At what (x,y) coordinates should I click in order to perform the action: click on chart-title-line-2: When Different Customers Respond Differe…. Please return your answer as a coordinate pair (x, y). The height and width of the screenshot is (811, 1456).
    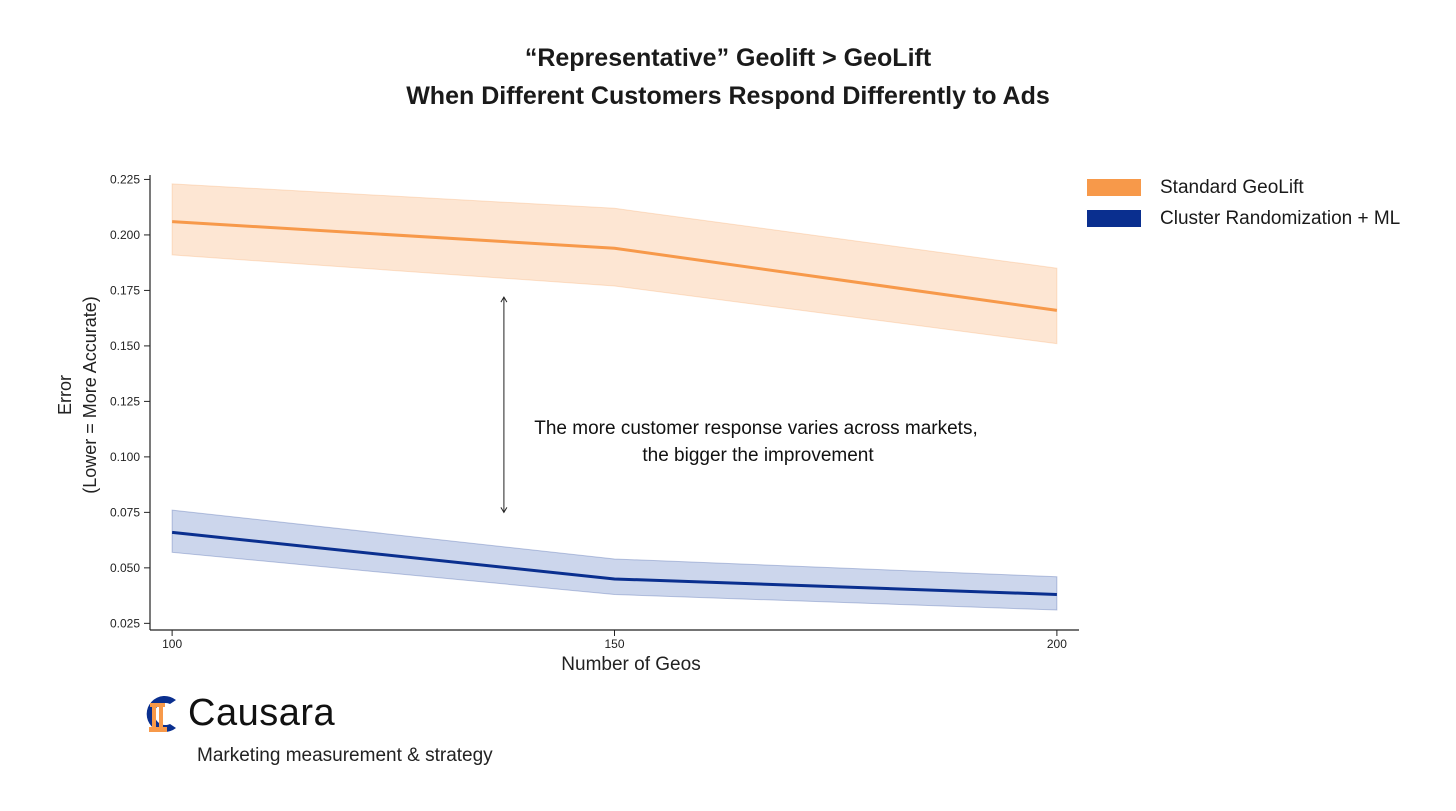
    Looking at the image, I should click on (728, 96).